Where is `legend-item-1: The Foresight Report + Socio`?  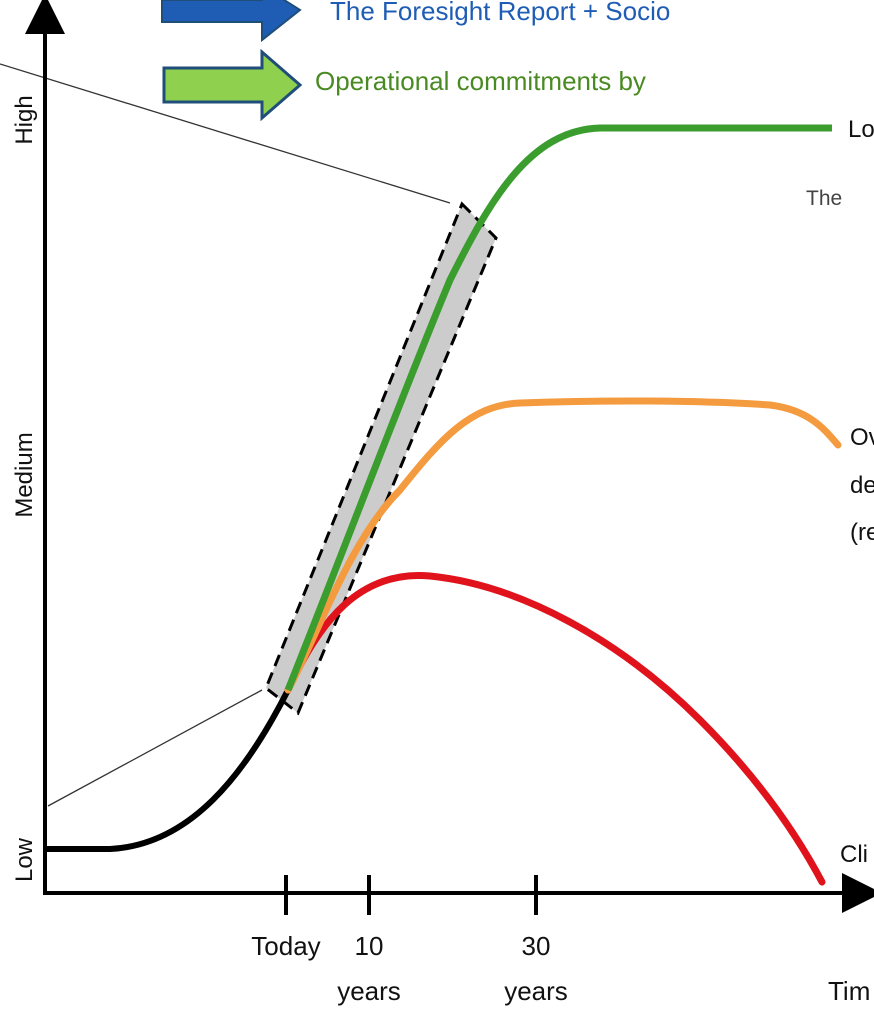
legend-item-1: The Foresight Report + Socio is located at coordinates (500, 13).